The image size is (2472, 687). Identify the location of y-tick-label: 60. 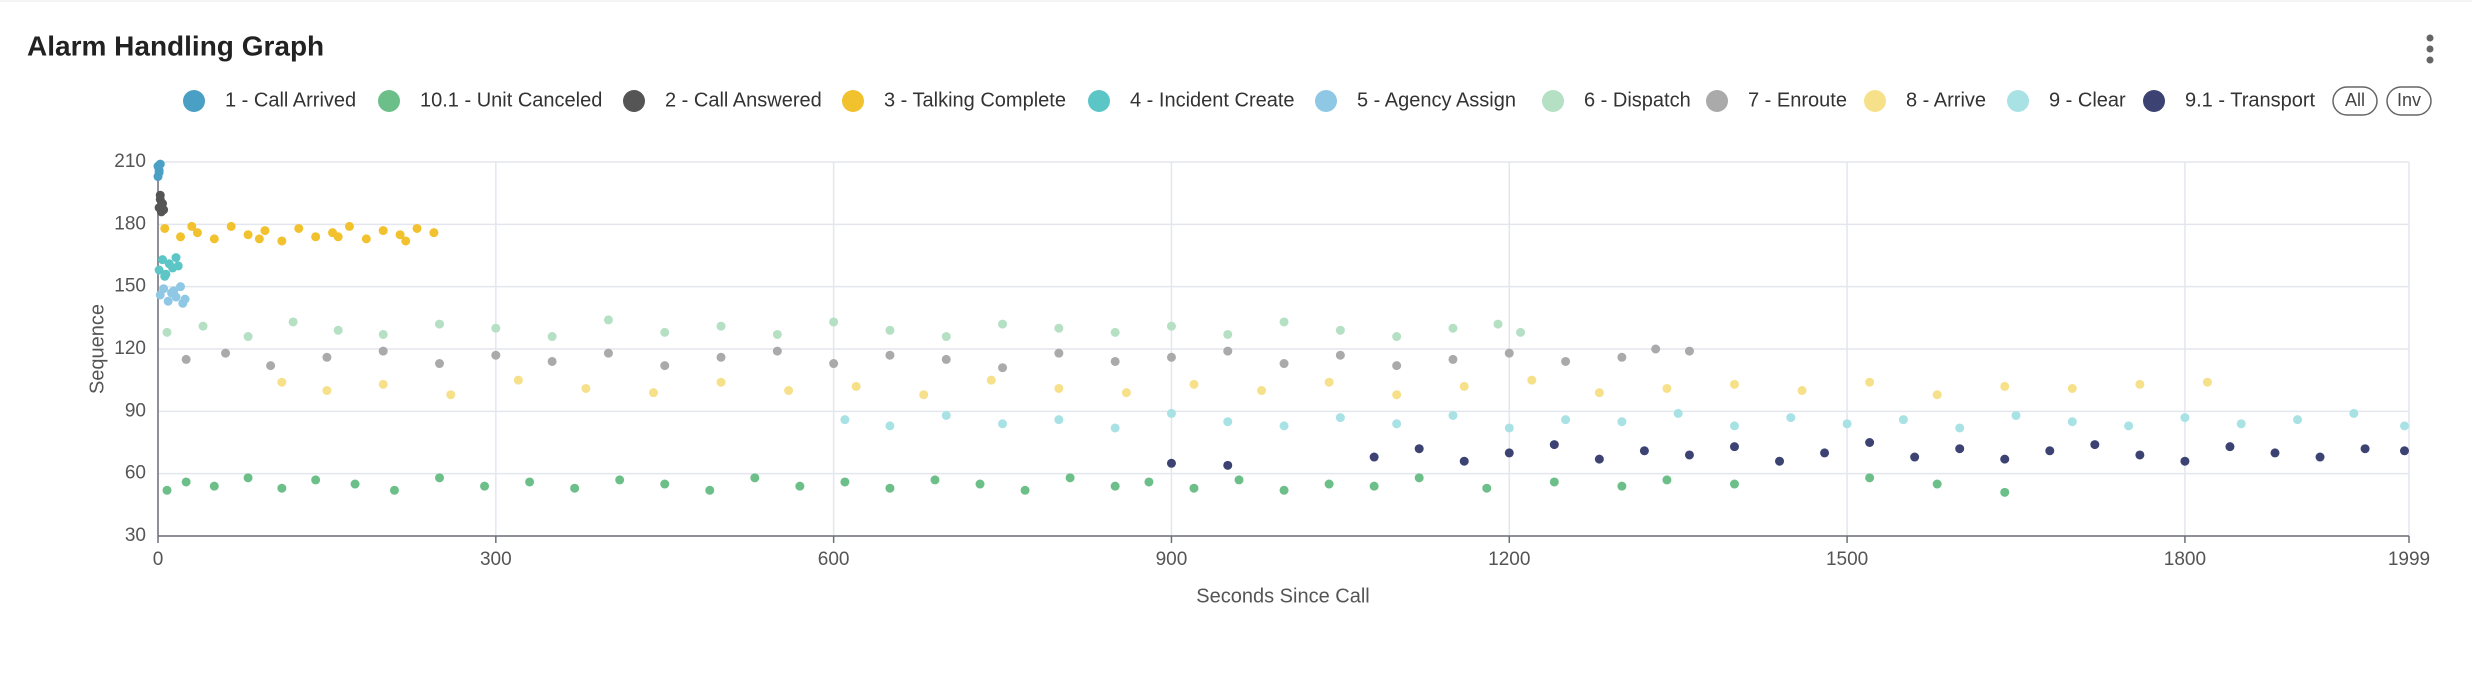
(135, 473).